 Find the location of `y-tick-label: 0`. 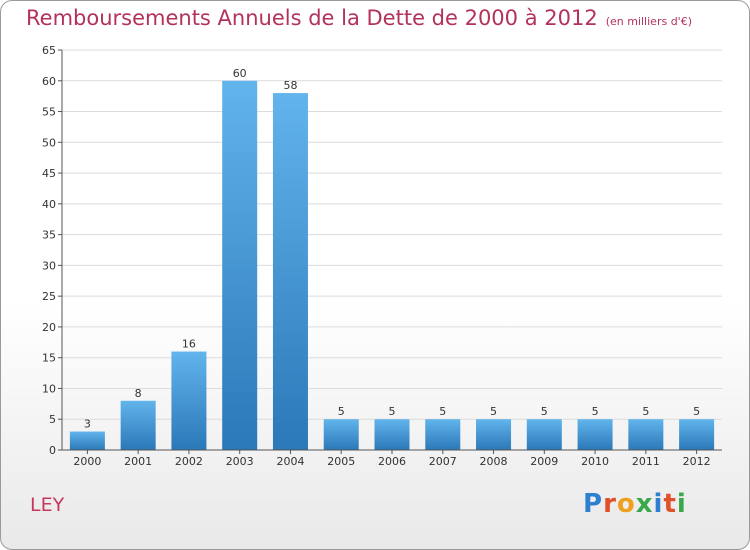

y-tick-label: 0 is located at coordinates (52, 450).